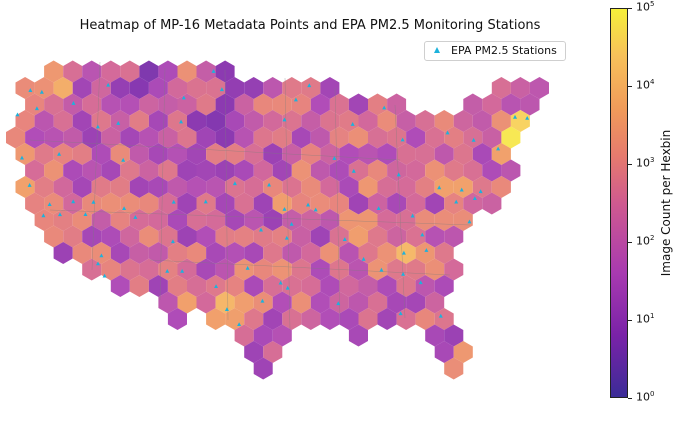 The image size is (680, 441). What do you see at coordinates (504, 50) in the screenshot?
I see `legend-label-epa-stations: EPA PM2.5 Stations` at bounding box center [504, 50].